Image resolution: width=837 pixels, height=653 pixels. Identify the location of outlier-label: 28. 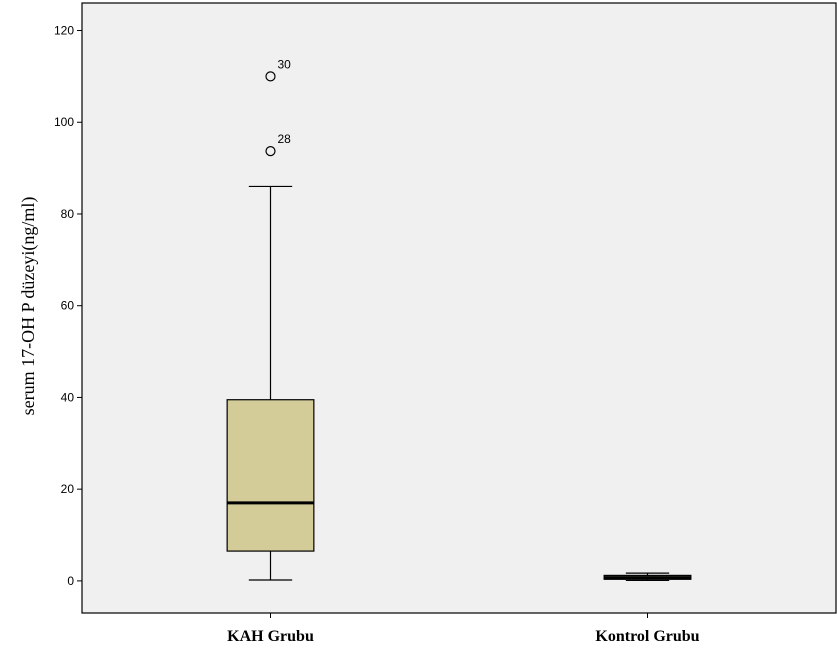
(285, 139).